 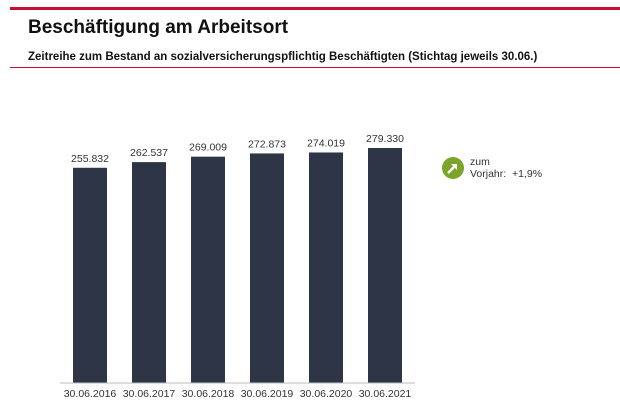 I want to click on x-tick-label: 30.06.2016, so click(x=90, y=394).